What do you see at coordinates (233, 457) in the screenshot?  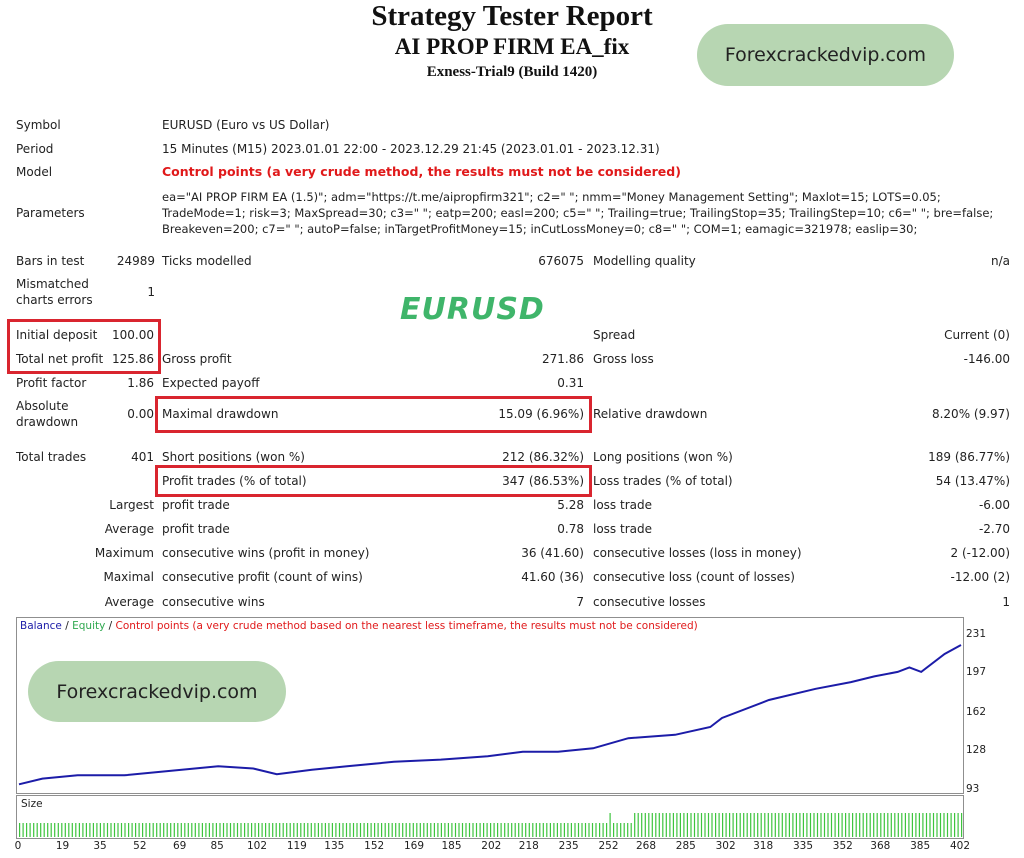 I see `short-positions-label: Short positions (won %)` at bounding box center [233, 457].